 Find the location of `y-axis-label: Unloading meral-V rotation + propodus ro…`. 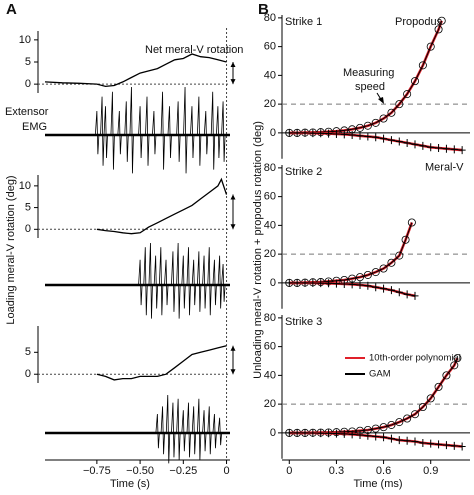

y-axis-label: Unloading meral-V rotation + propodus ro… is located at coordinates (258, 250).